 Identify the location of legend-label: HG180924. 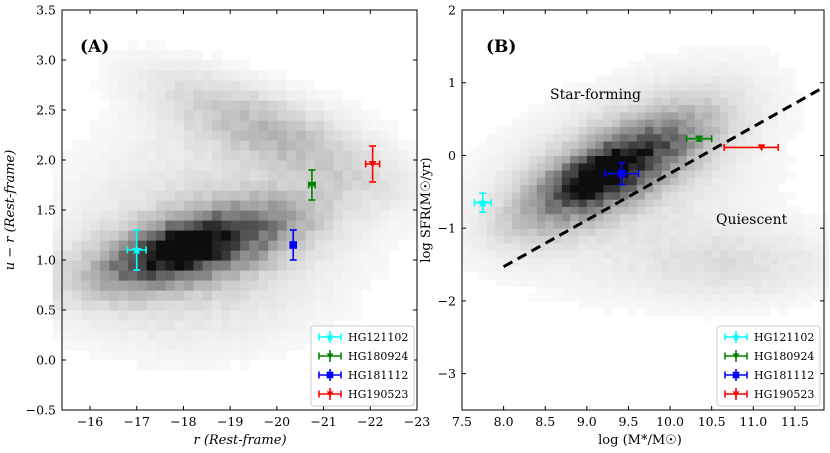
(378, 356).